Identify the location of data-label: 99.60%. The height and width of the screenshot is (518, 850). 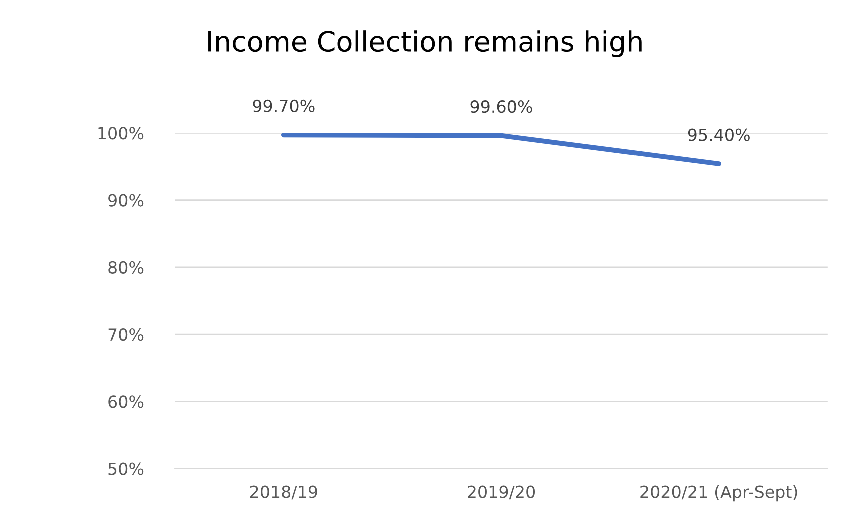
(501, 107).